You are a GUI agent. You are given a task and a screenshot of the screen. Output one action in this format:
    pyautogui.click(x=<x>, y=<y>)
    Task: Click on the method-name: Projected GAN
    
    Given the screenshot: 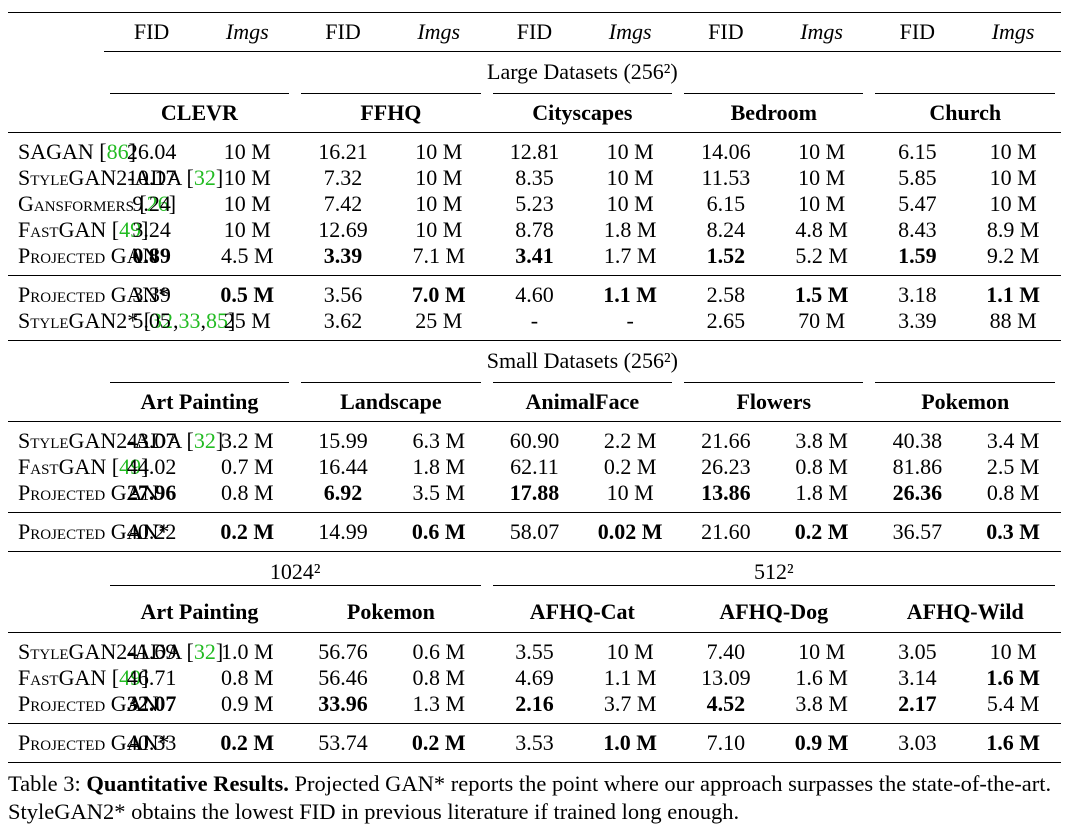 What is the action you would take?
    pyautogui.click(x=88, y=255)
    